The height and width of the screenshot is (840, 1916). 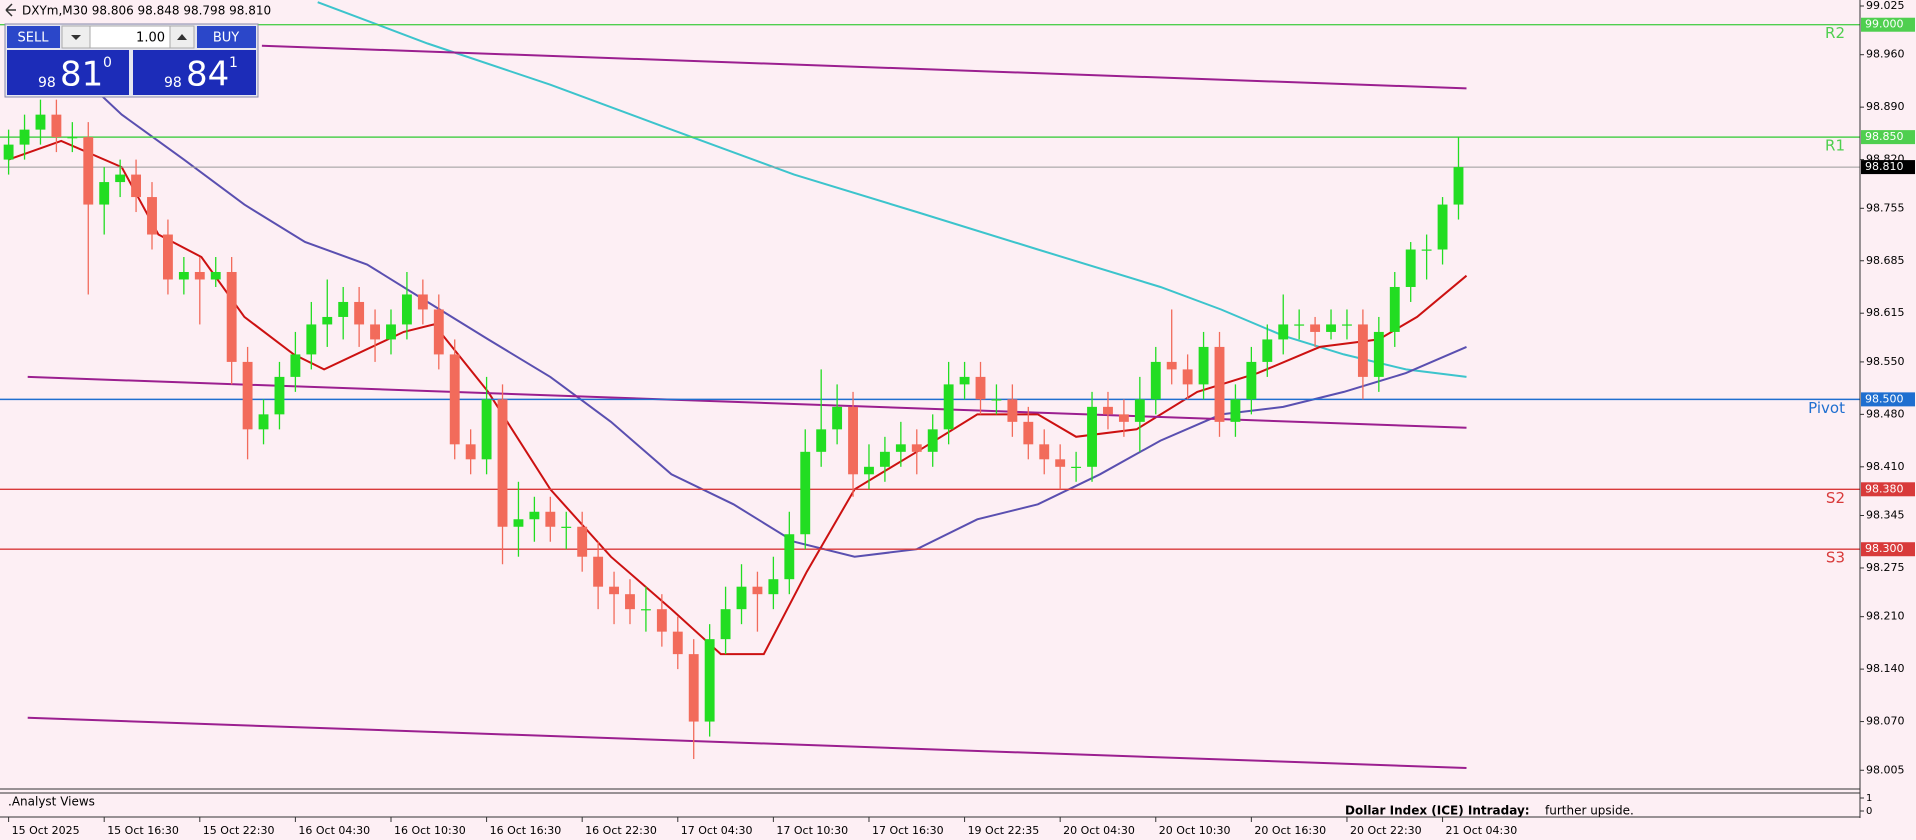 What do you see at coordinates (1835, 558) in the screenshot?
I see `level-name: S3` at bounding box center [1835, 558].